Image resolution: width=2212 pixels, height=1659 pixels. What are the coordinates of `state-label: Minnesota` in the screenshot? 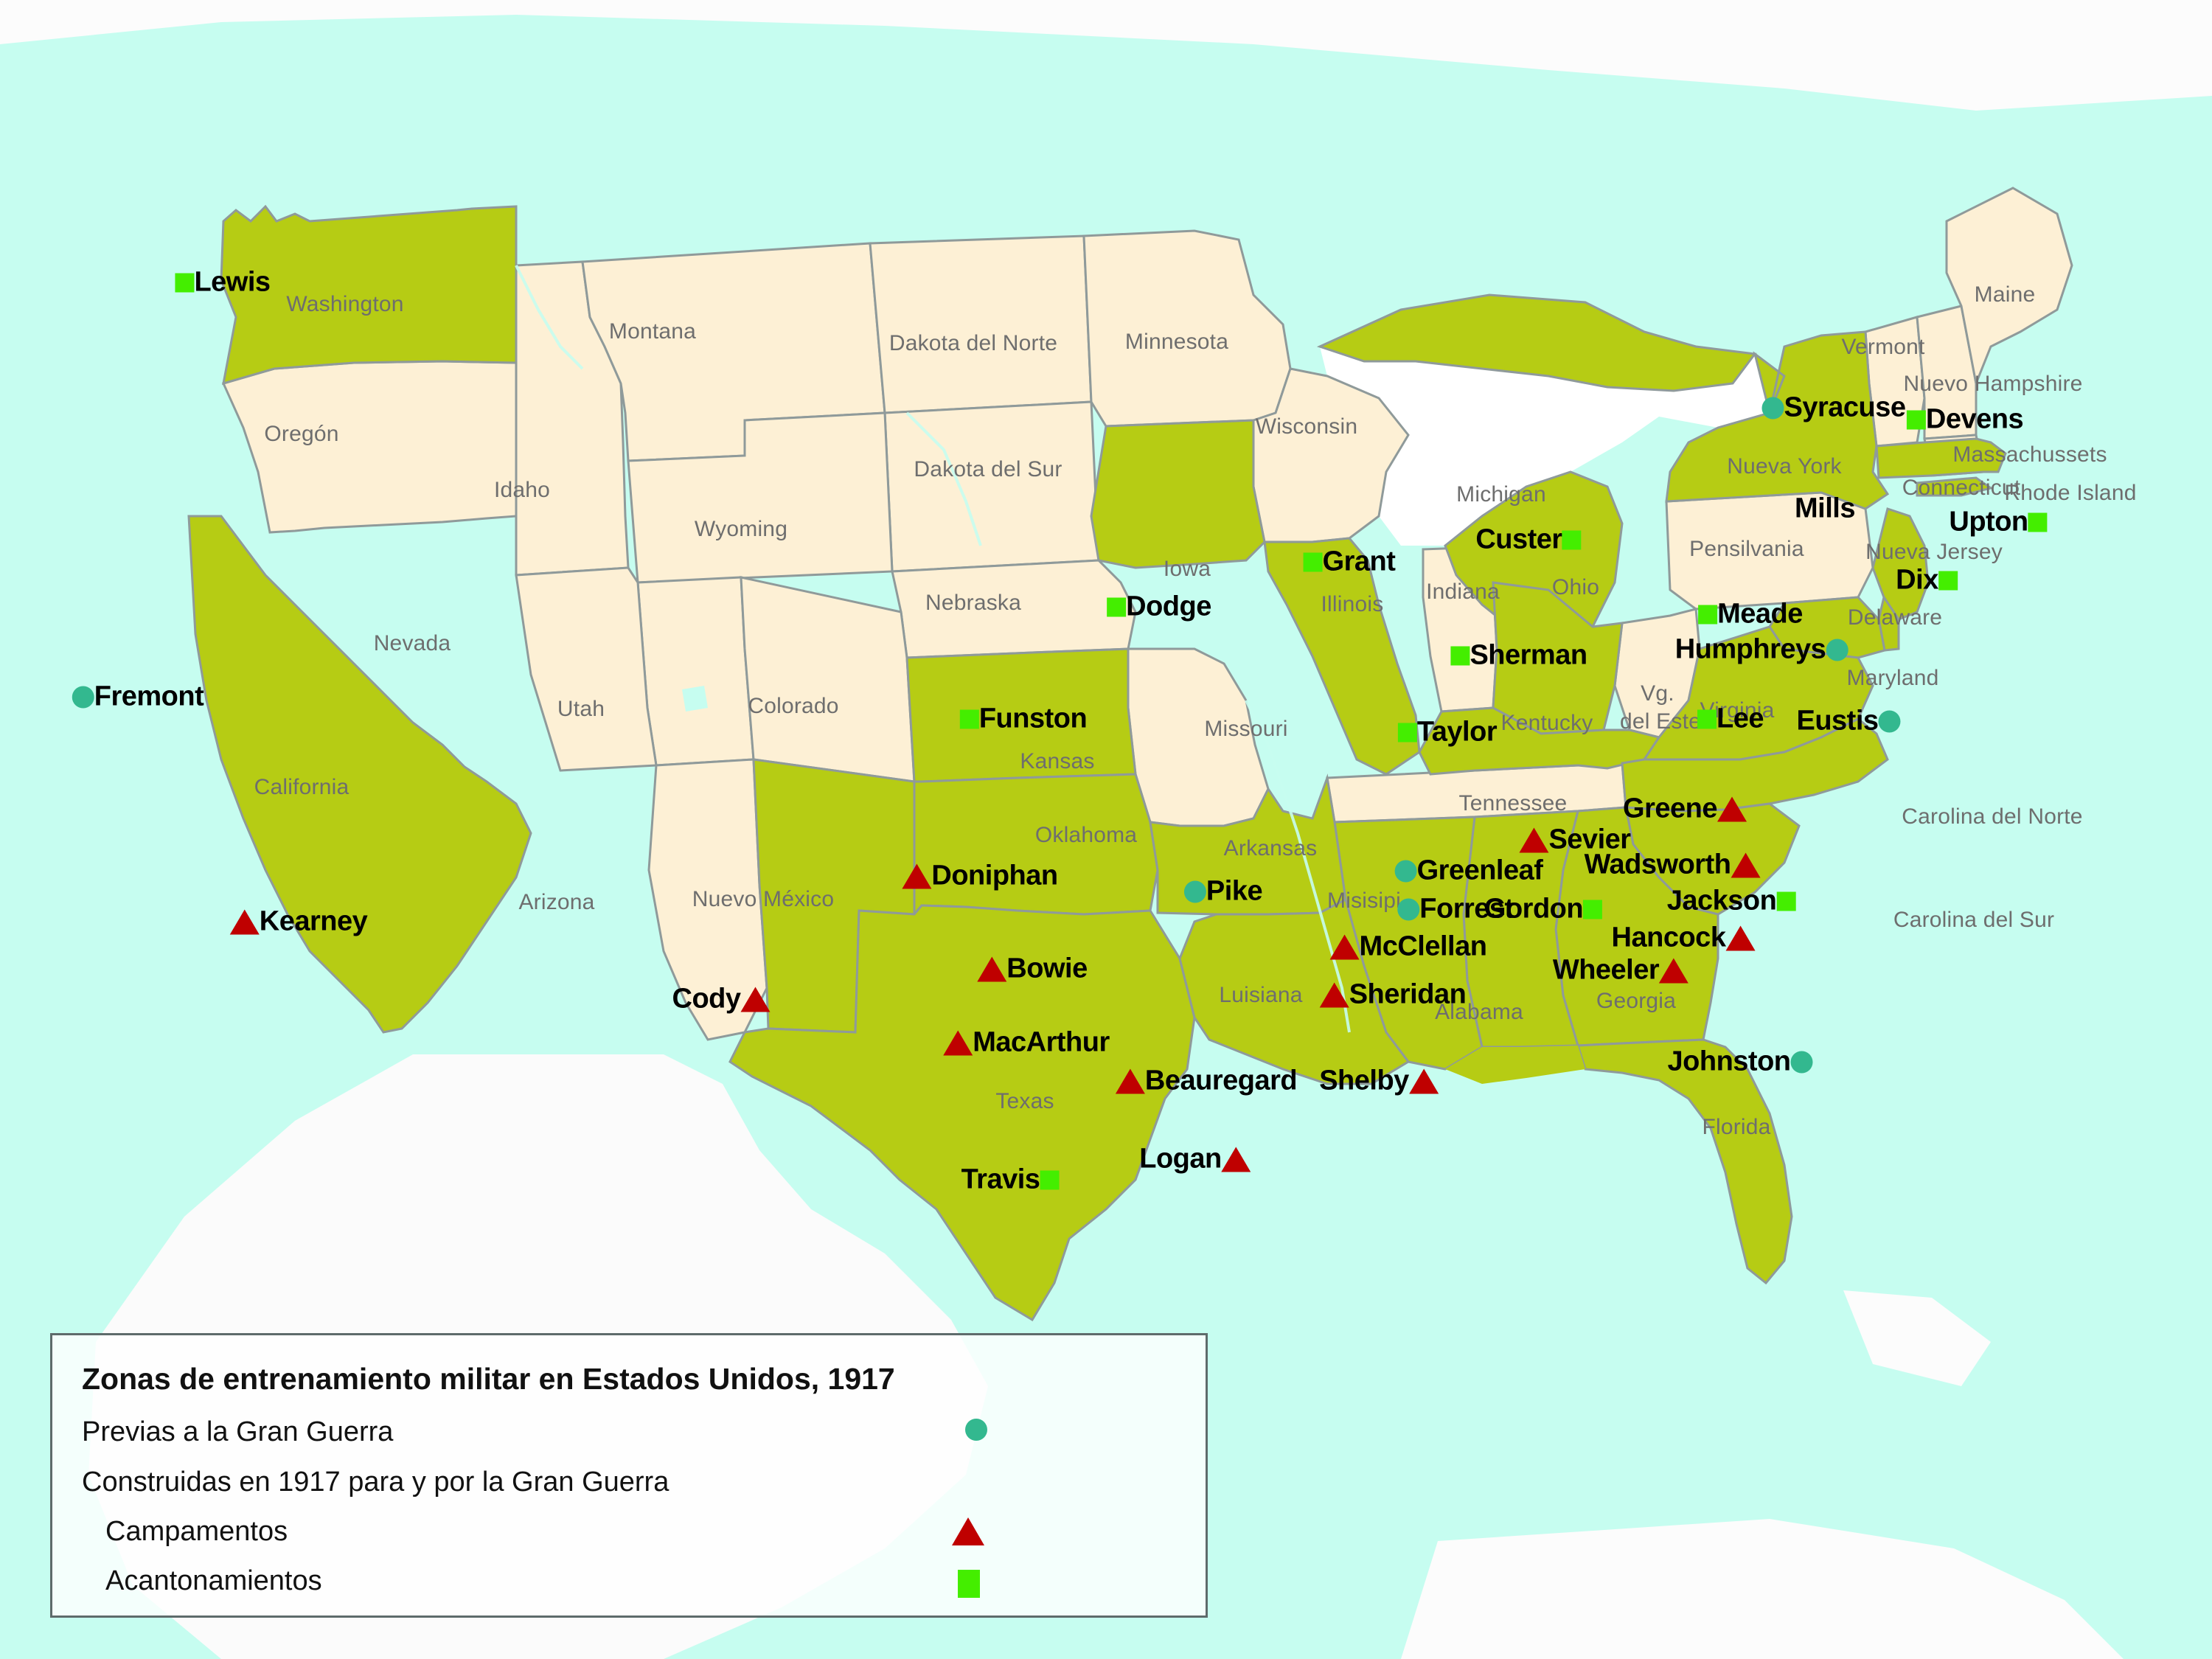 It's located at (1176, 342).